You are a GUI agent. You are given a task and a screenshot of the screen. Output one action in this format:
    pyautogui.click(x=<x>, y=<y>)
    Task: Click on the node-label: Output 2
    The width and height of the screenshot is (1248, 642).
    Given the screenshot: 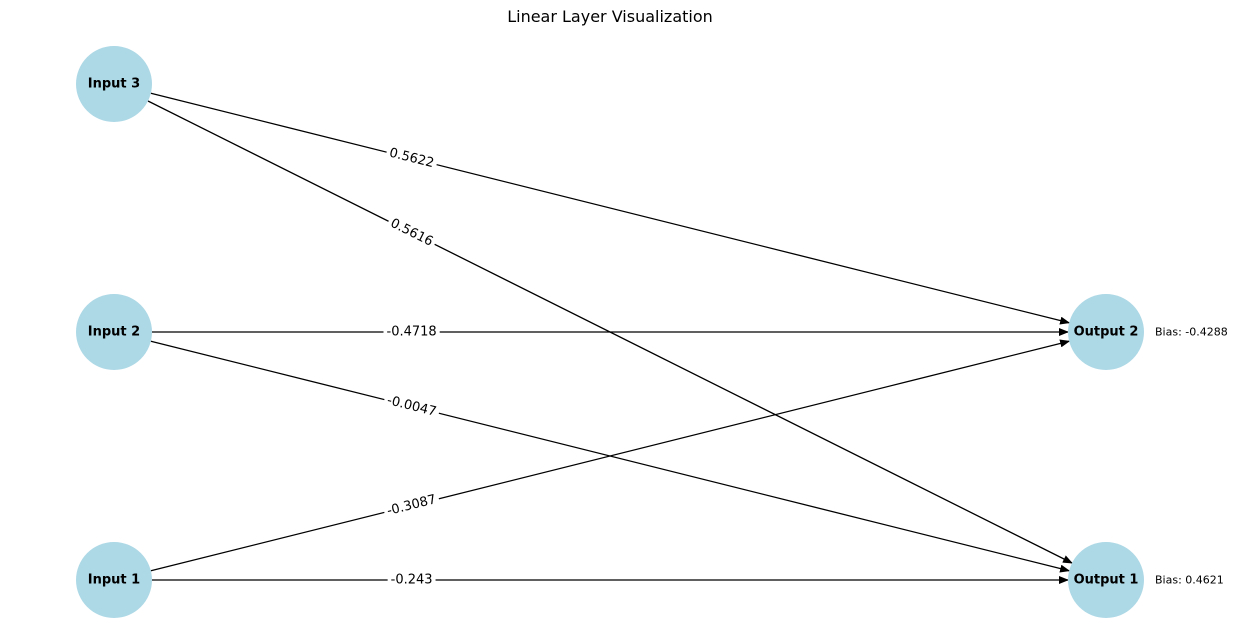 What is the action you would take?
    pyautogui.click(x=1106, y=332)
    